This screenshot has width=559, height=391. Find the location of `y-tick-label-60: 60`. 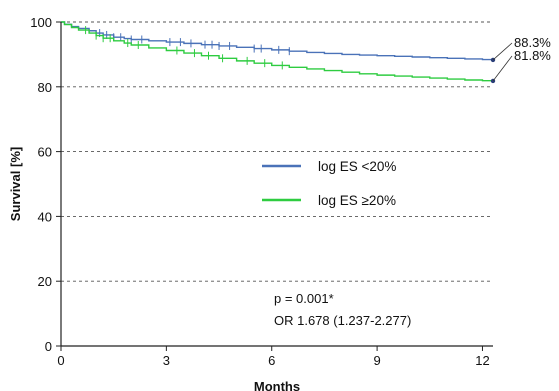

y-tick-label-60: 60 is located at coordinates (45, 152).